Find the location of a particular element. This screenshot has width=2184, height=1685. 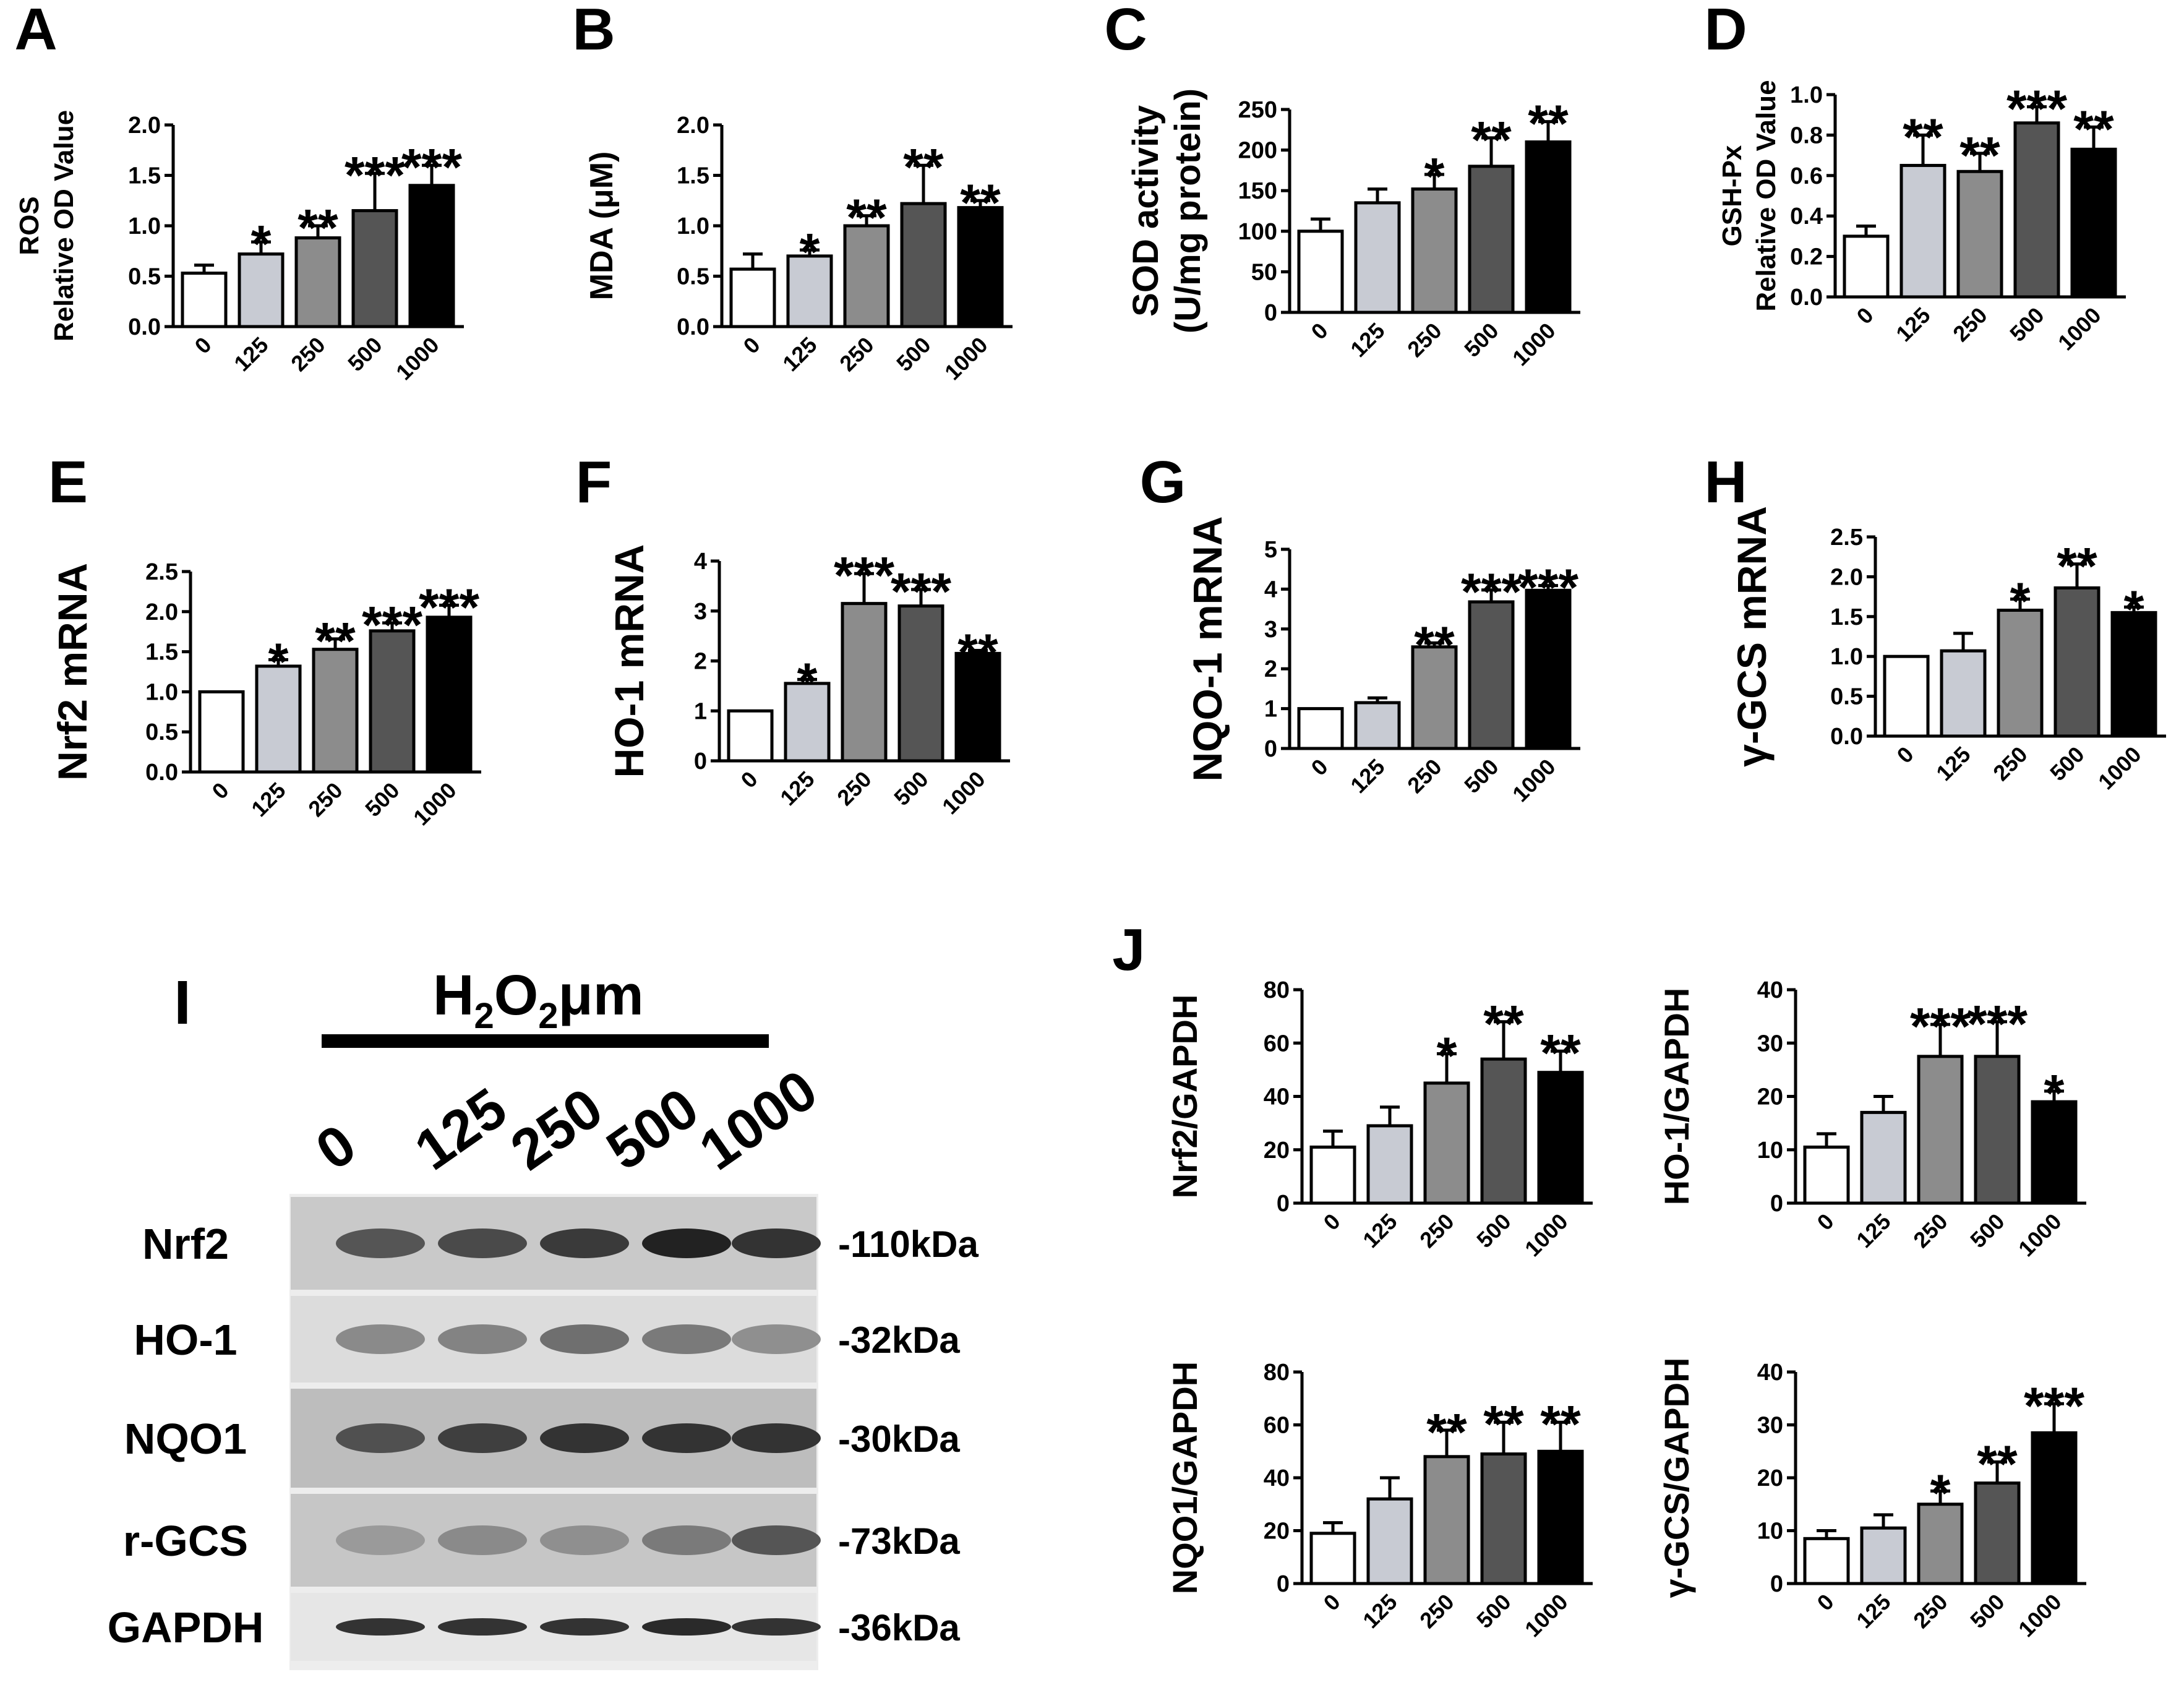

y-axis-label-line2: Relative OD Value is located at coordinates (64, 225).